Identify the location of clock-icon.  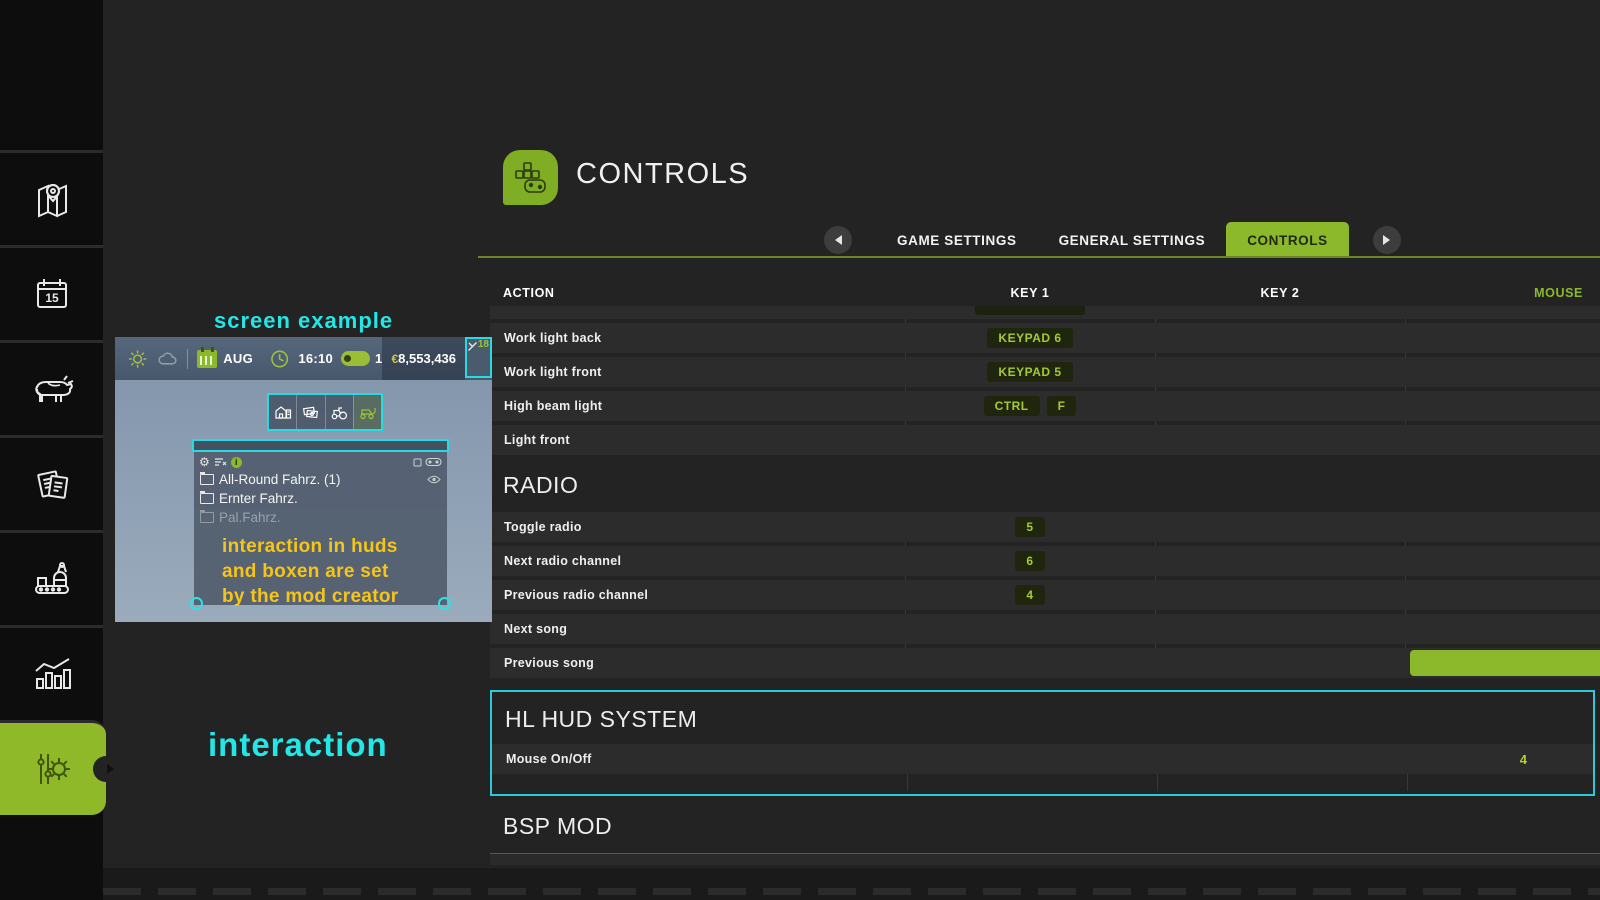
(280, 358).